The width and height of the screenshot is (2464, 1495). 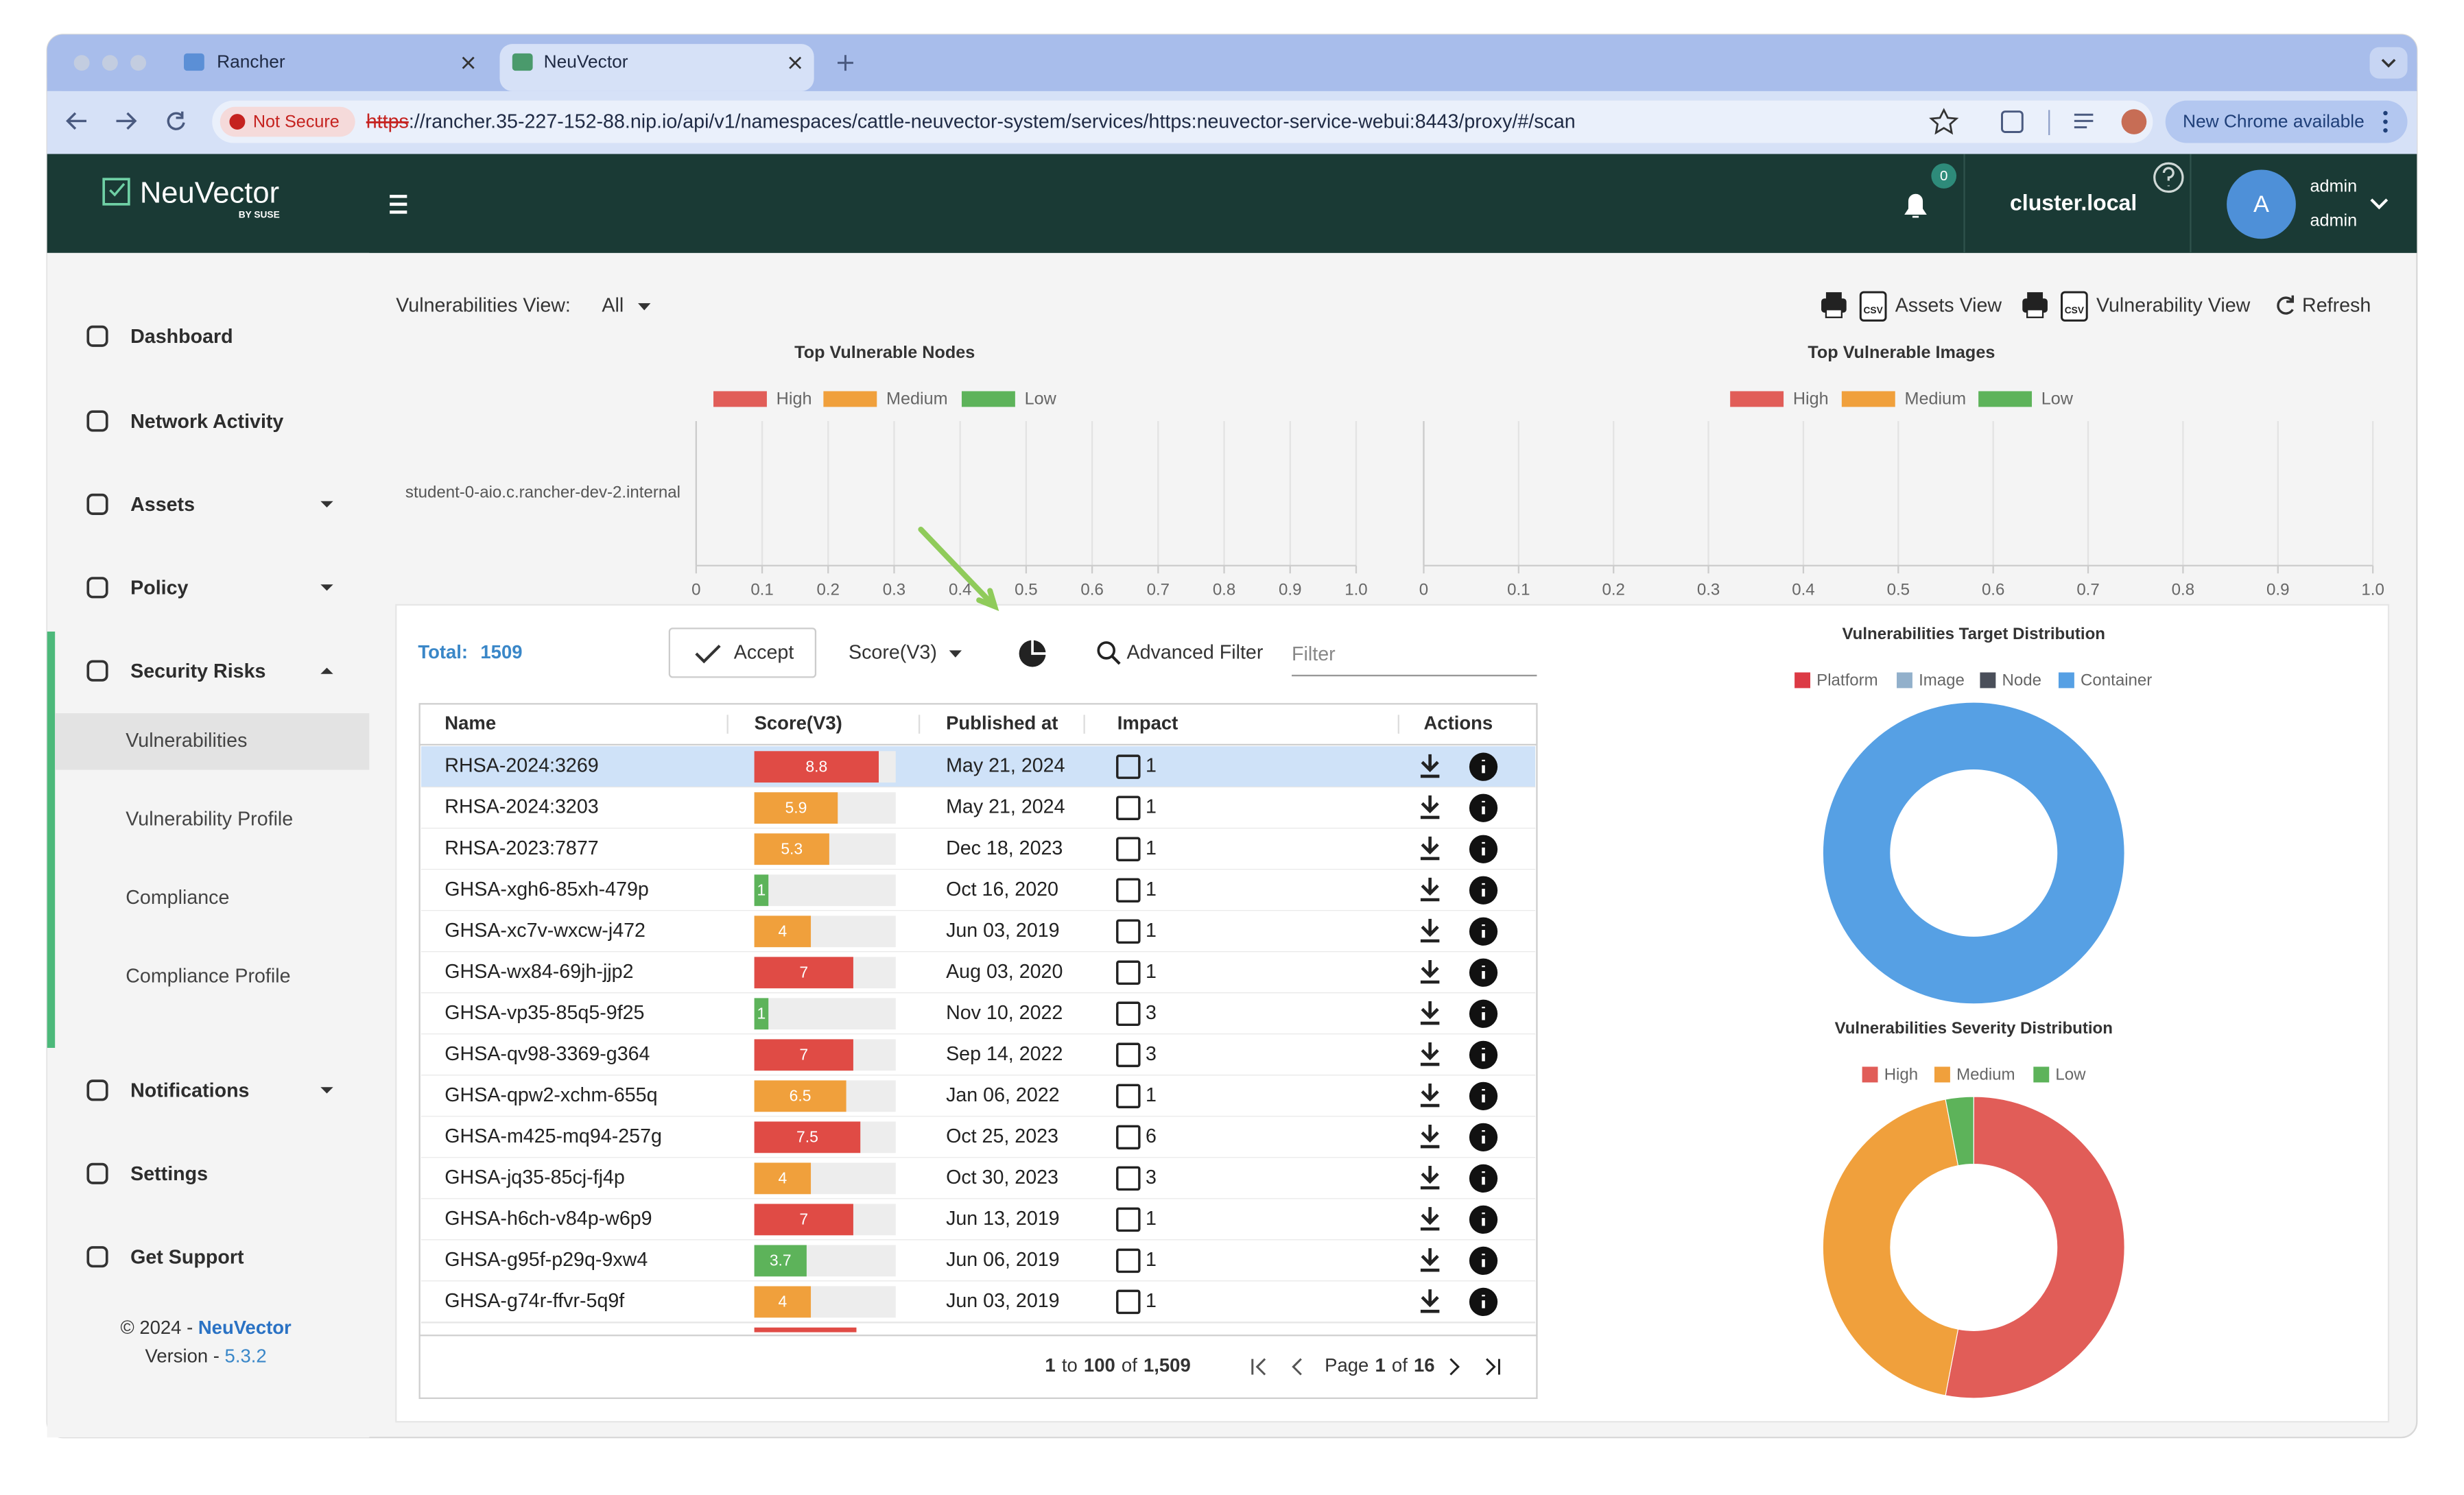 What do you see at coordinates (2174, 305) in the screenshot?
I see `vulnerability-view-button: Vulnerability View` at bounding box center [2174, 305].